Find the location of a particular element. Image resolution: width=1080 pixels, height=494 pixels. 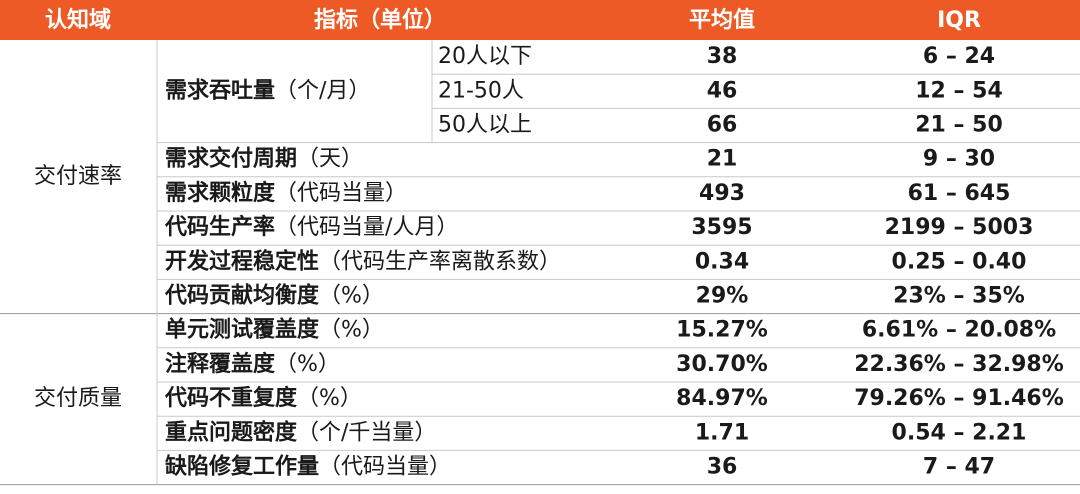

mean: 493 is located at coordinates (722, 193).